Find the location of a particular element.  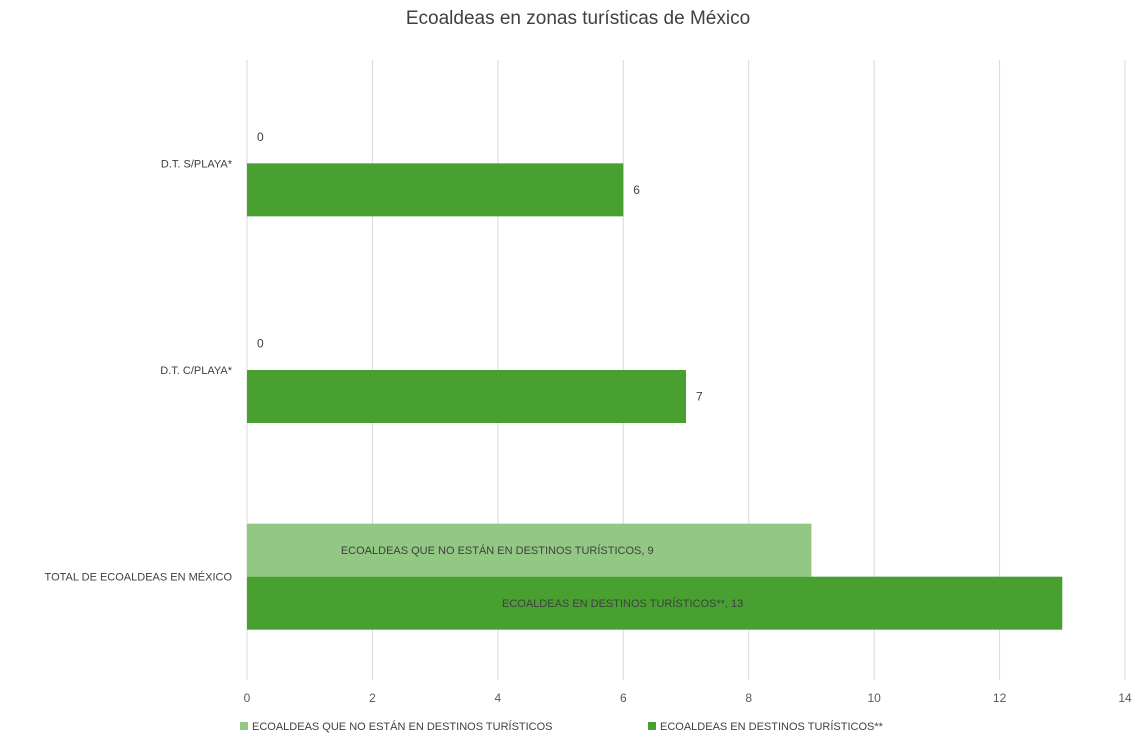

x-tick-label: 4 is located at coordinates (498, 698).